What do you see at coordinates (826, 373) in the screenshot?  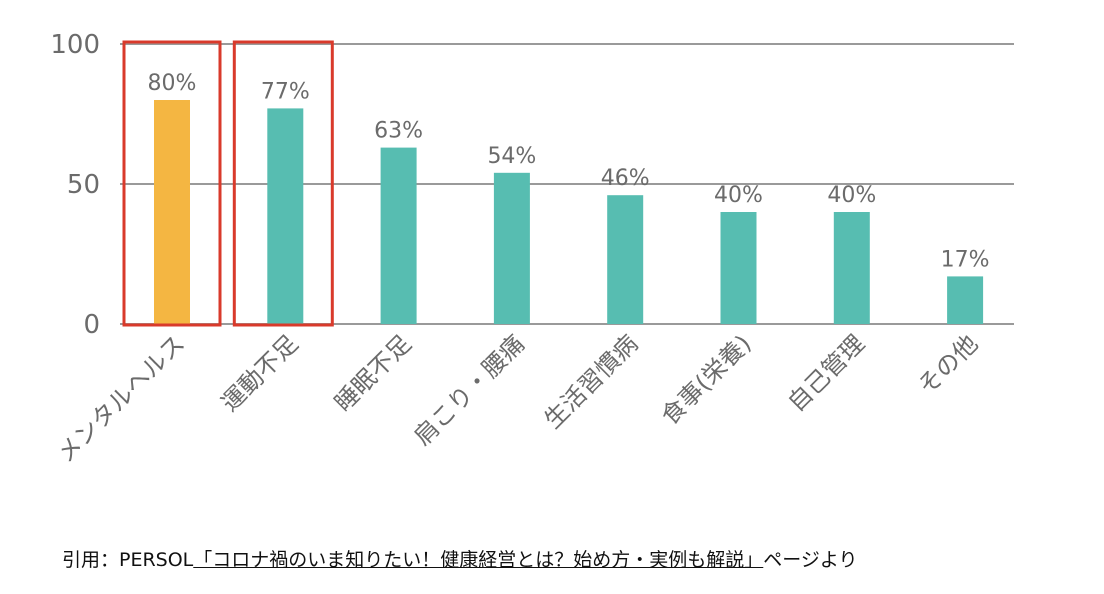 I see `category-label: 自己管理` at bounding box center [826, 373].